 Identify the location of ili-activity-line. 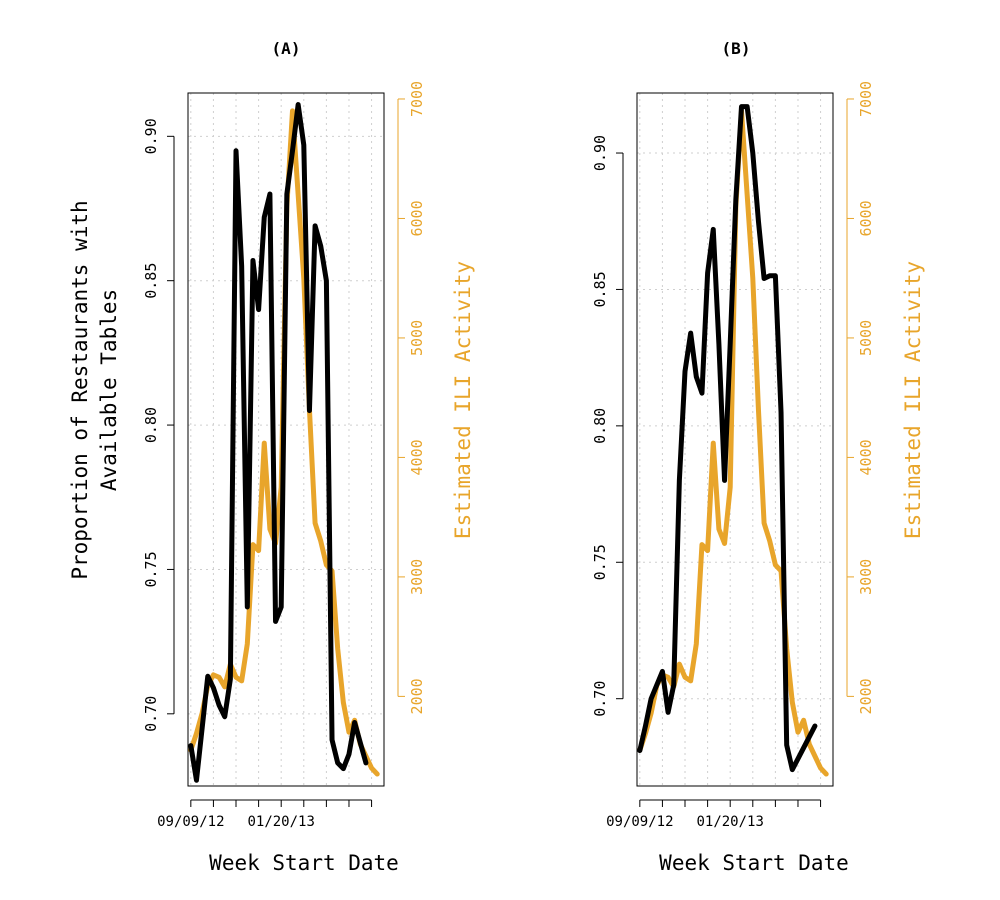
(733, 442).